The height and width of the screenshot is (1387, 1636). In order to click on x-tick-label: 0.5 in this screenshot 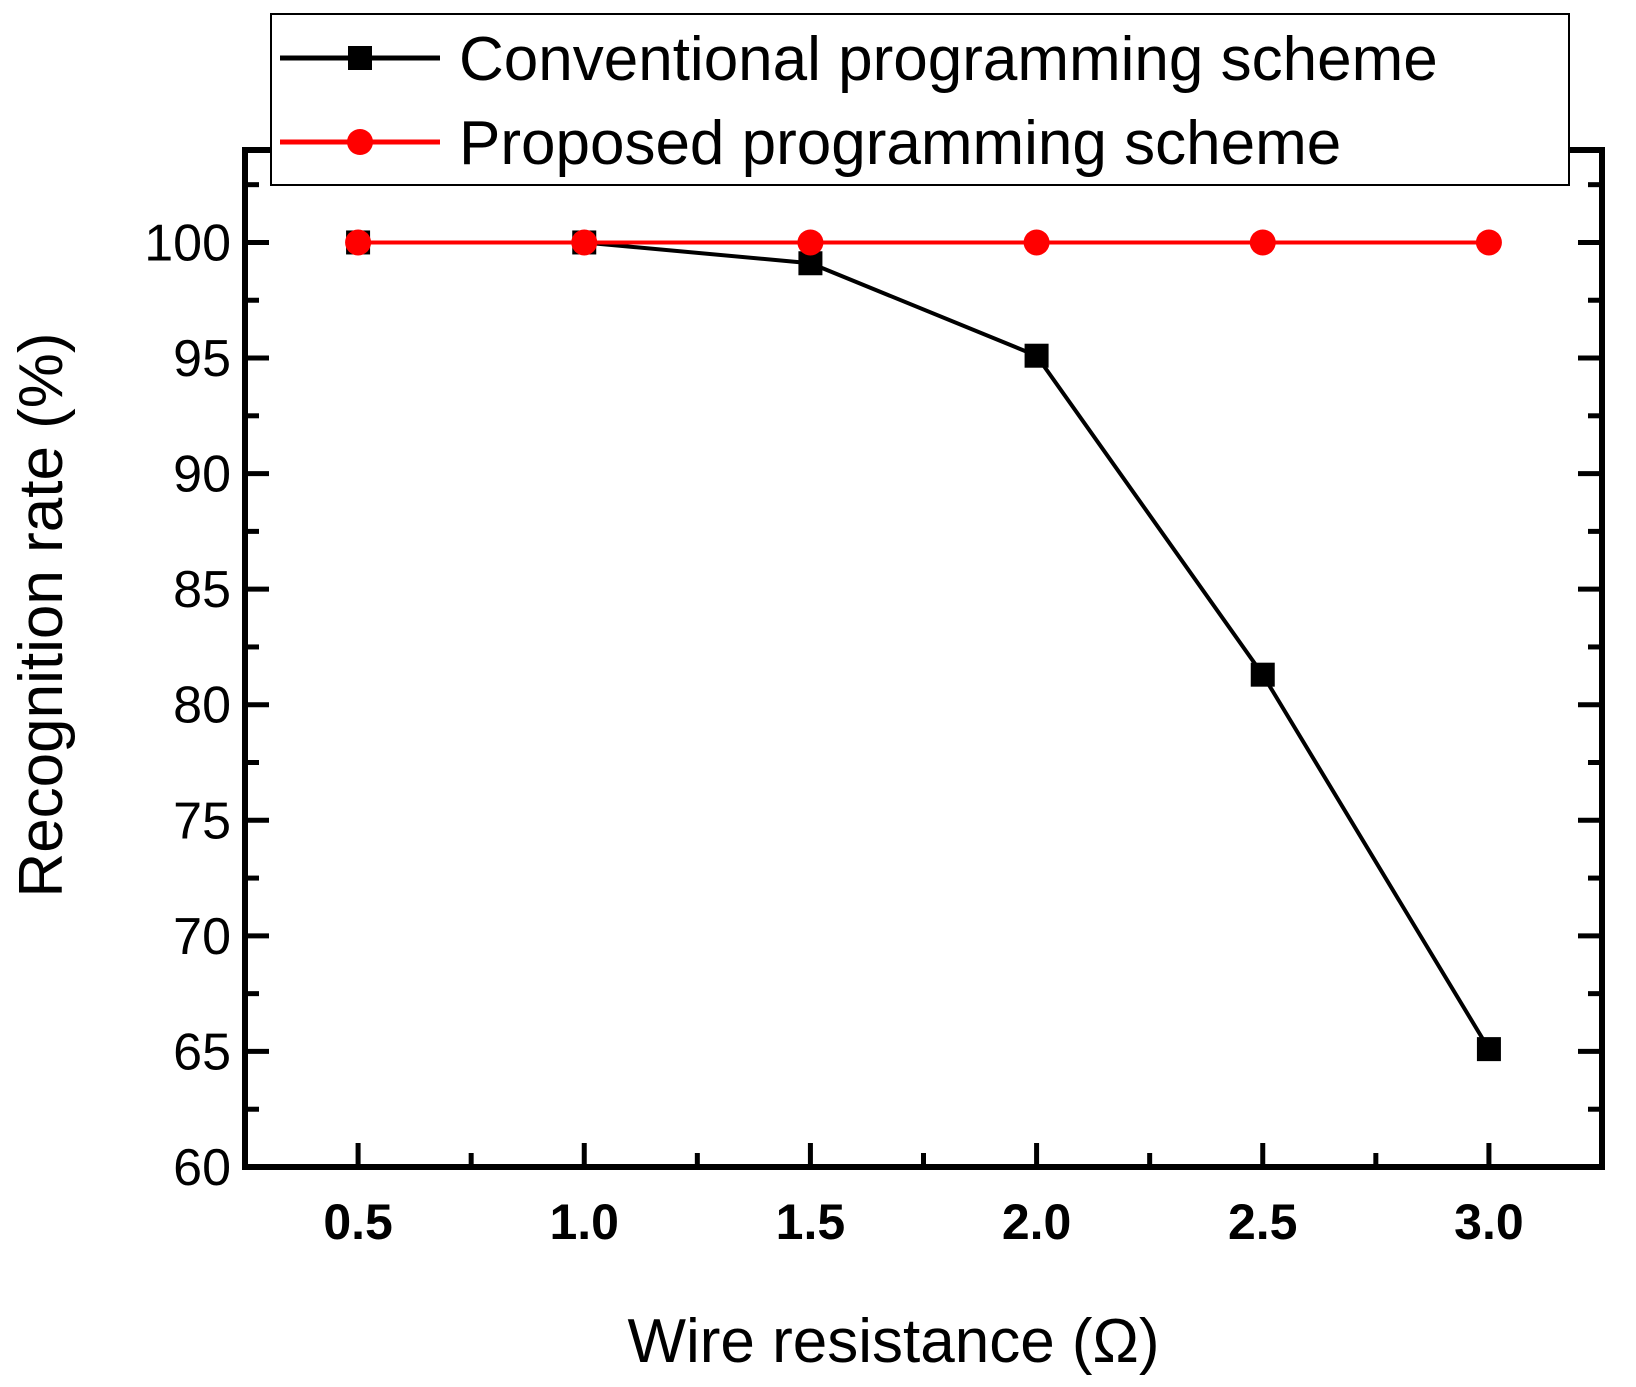, I will do `click(358, 1222)`.